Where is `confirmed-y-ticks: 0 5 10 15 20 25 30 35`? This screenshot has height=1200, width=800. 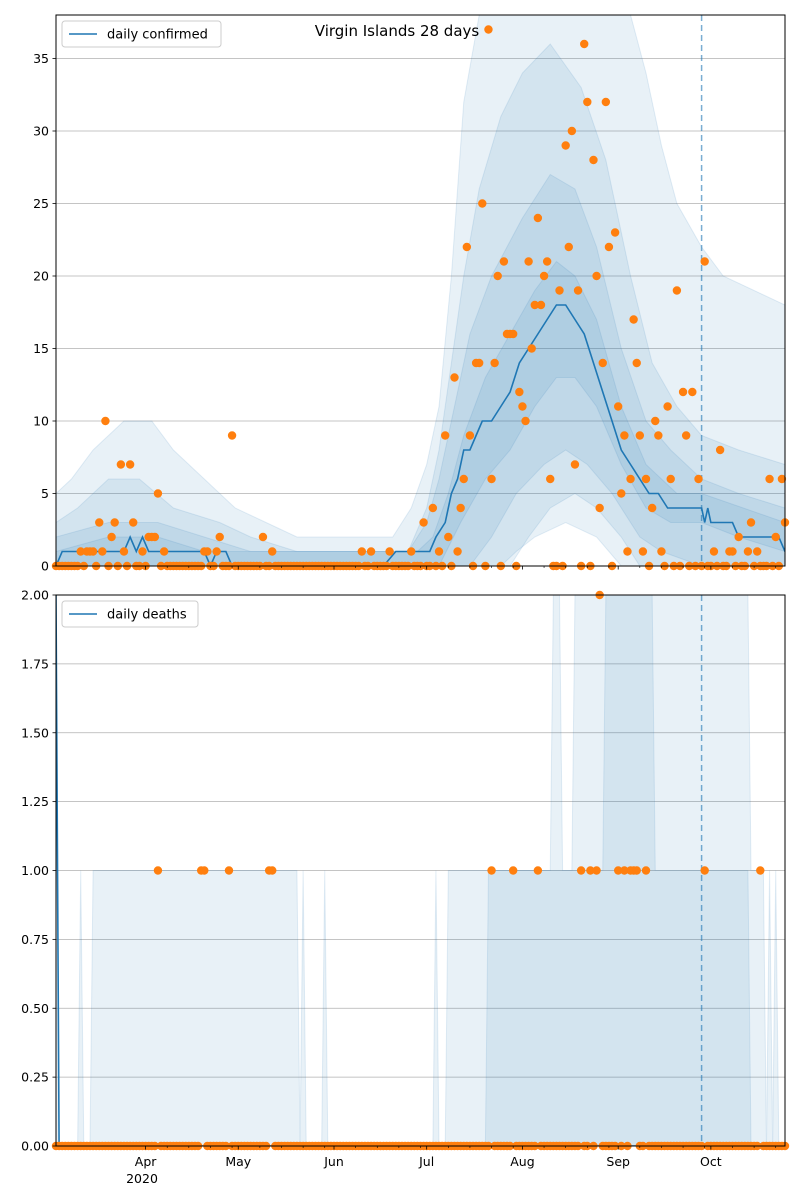
confirmed-y-ticks: 0 5 10 15 20 25 30 35 is located at coordinates (44, 312).